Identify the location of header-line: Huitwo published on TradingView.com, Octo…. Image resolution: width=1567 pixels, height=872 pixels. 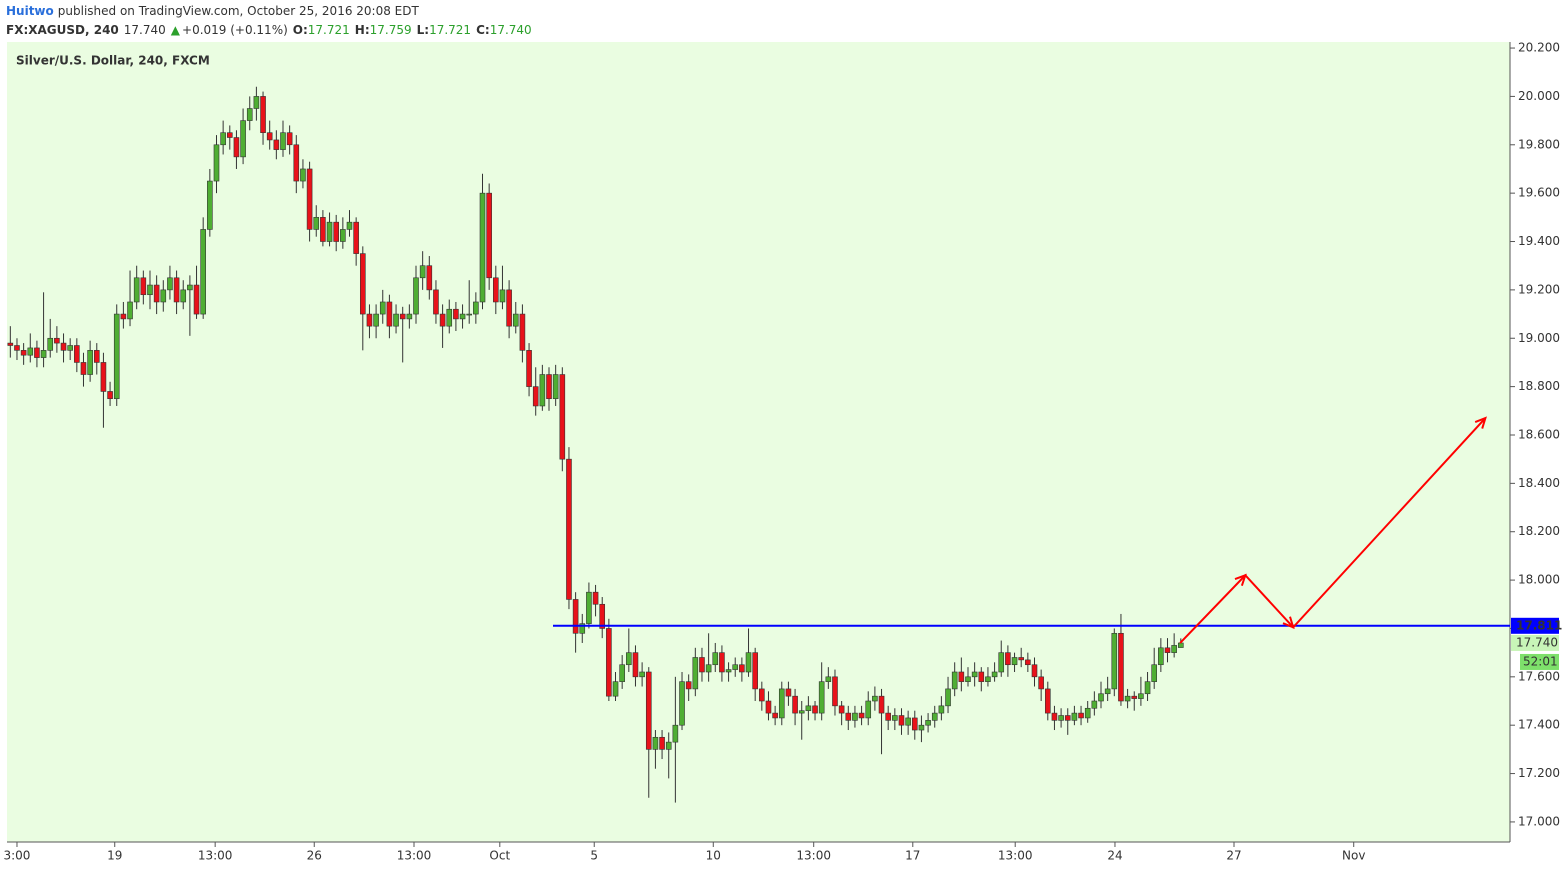
(212, 11).